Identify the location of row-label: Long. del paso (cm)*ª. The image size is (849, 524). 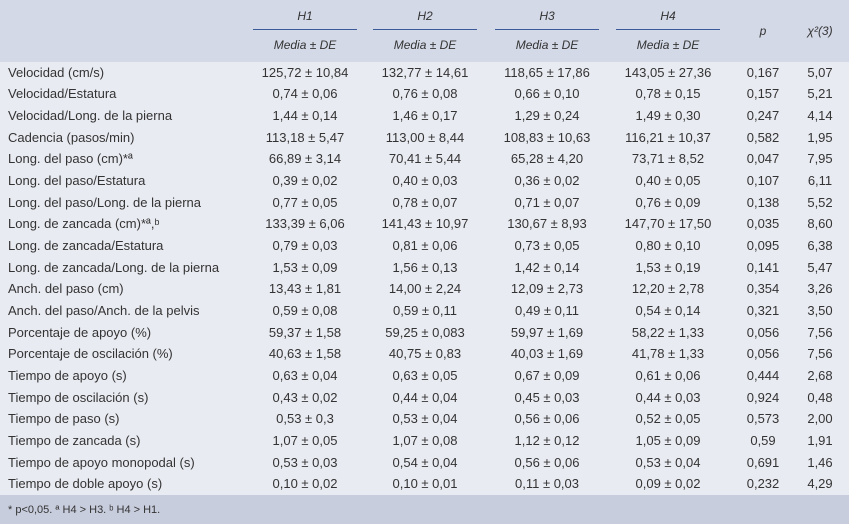
(70, 159).